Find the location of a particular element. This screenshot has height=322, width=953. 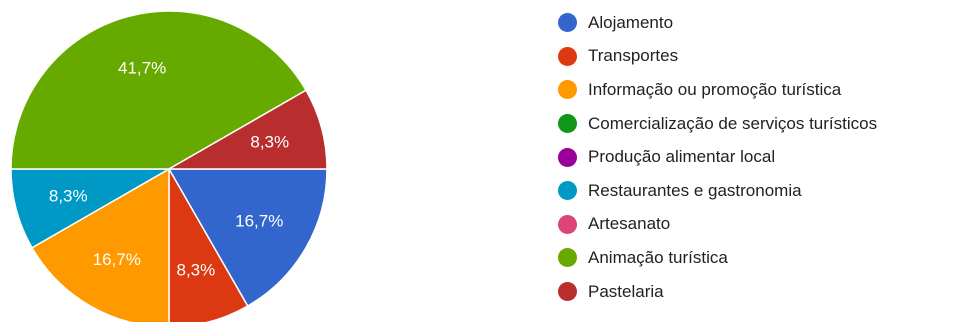

legend-label: Produção alimentar local is located at coordinates (681, 157).